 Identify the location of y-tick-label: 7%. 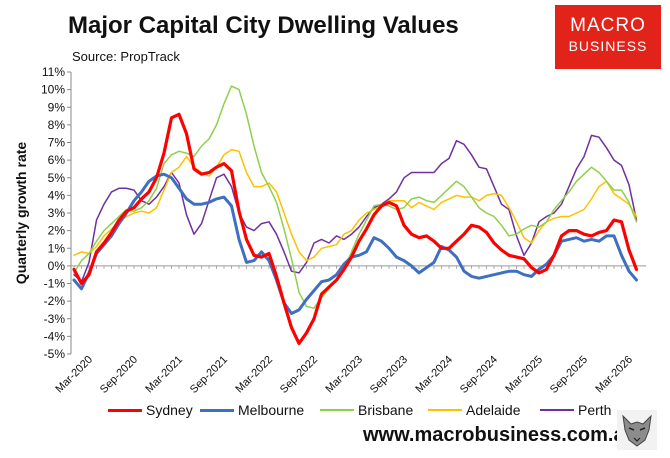
(57, 143).